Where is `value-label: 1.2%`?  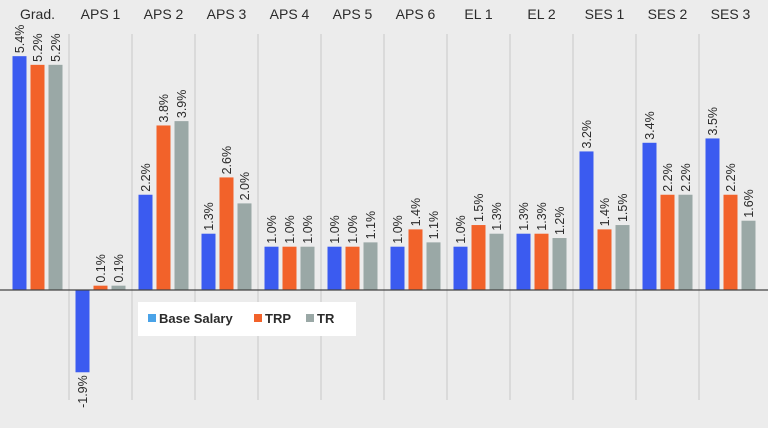
value-label: 1.2% is located at coordinates (560, 221).